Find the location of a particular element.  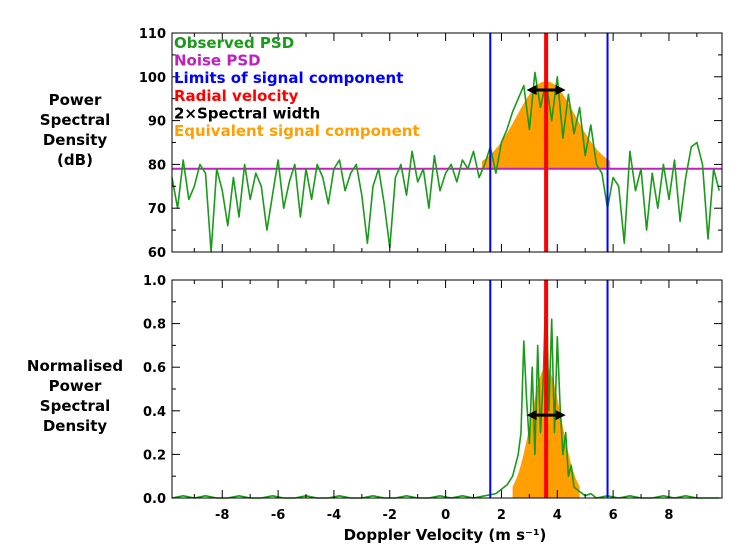

y-tick-label: 100 is located at coordinates (152, 78).